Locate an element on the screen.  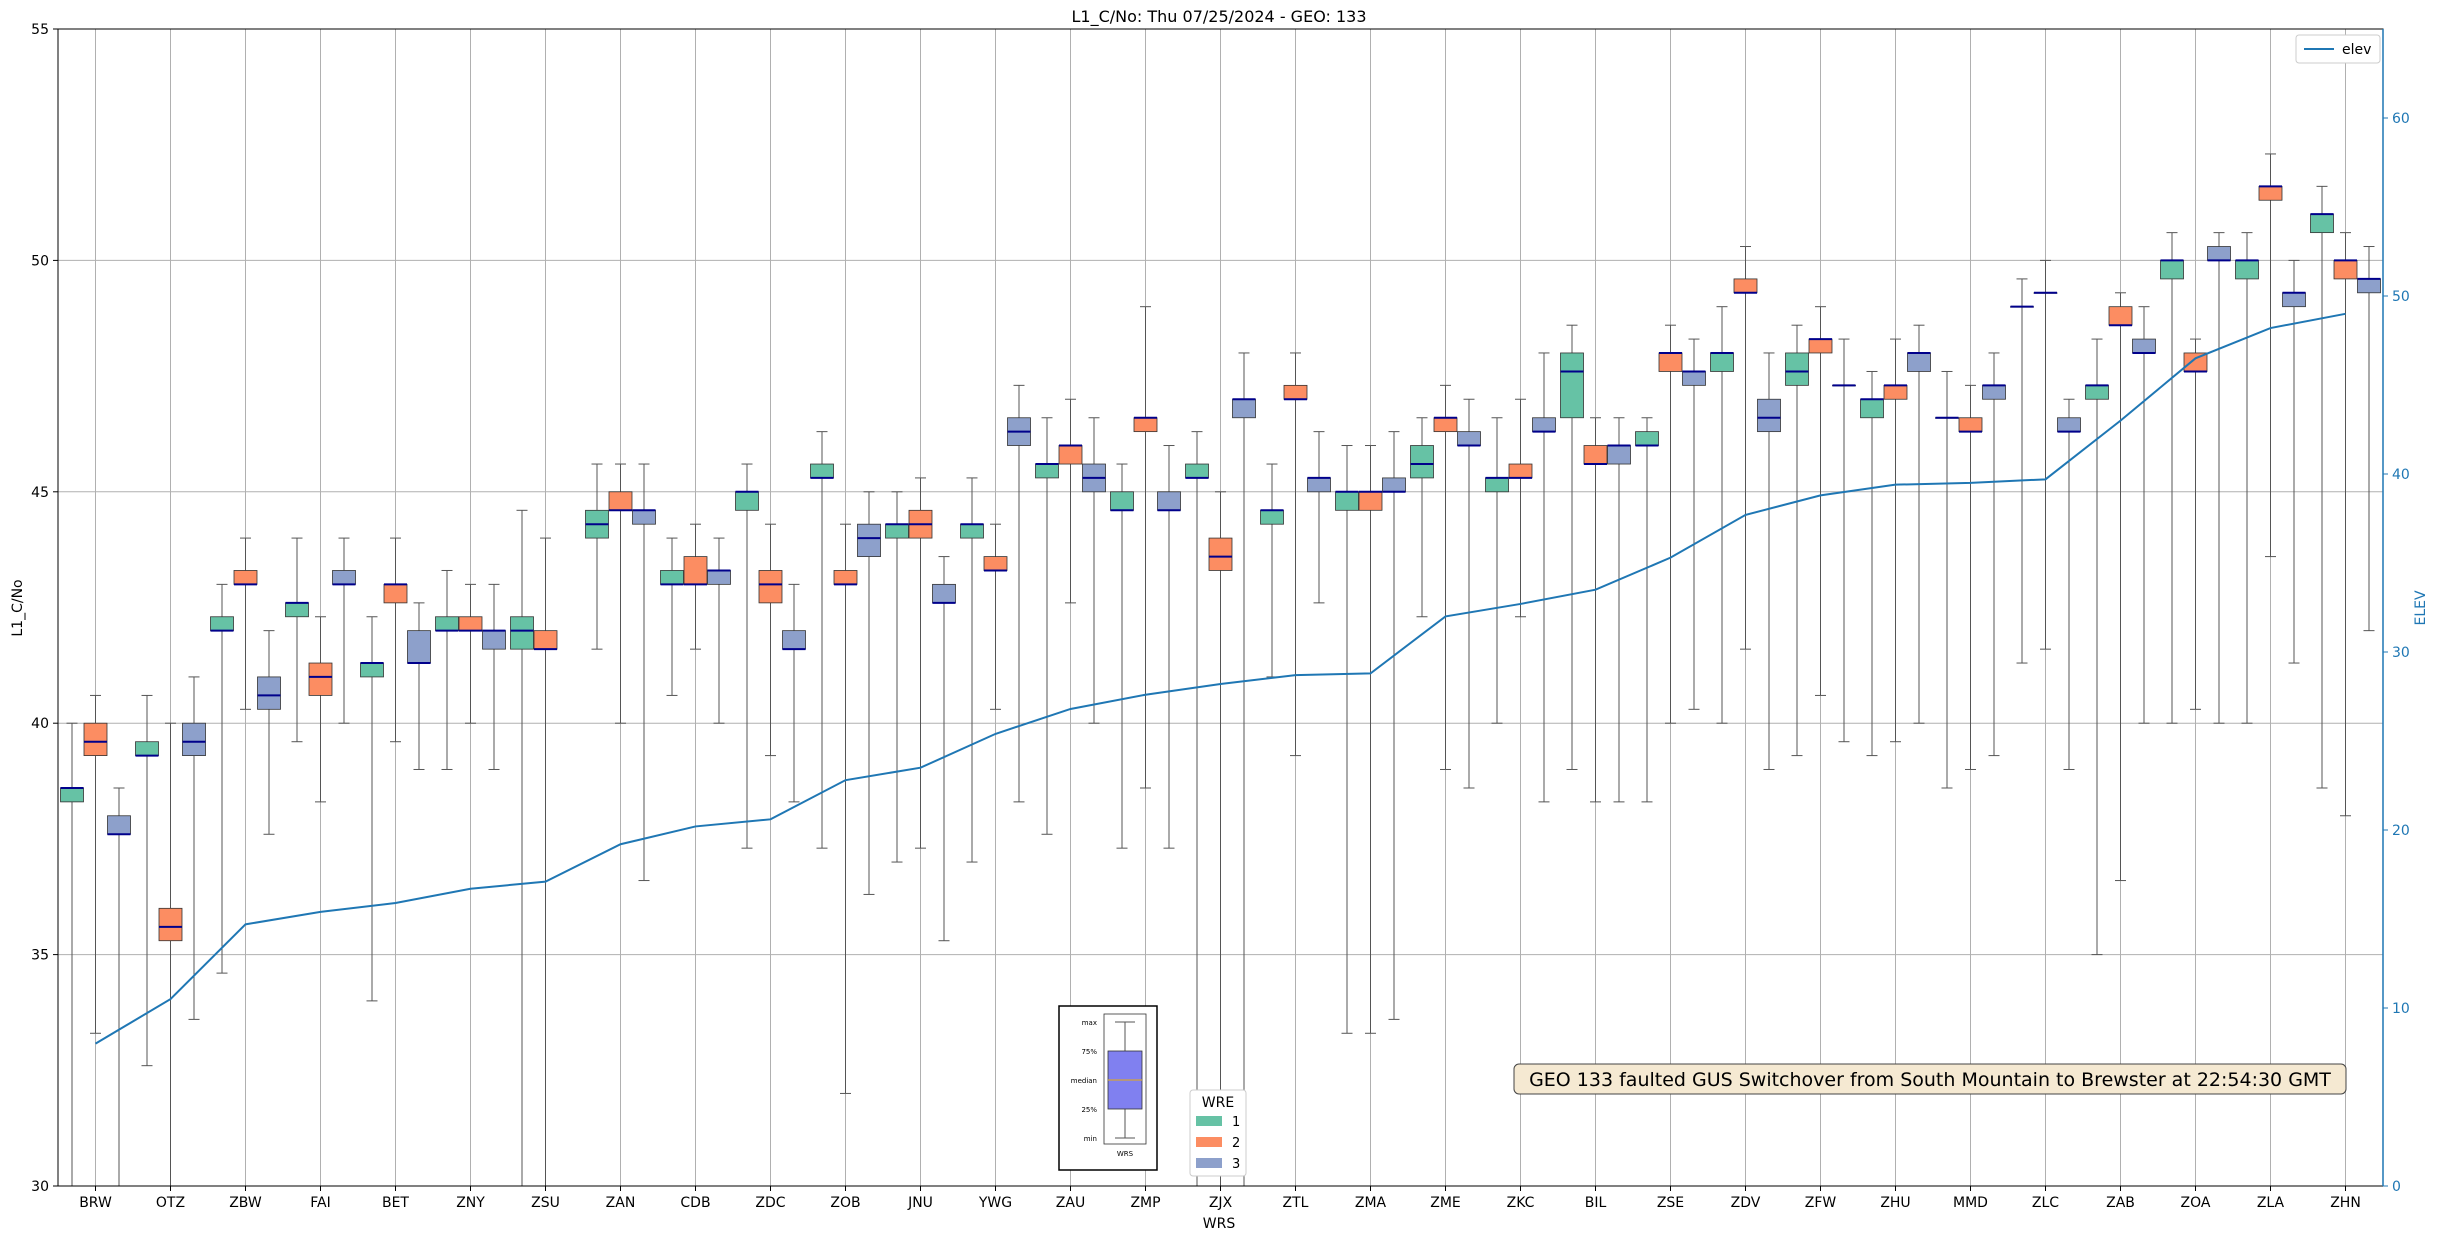
box-ZTL-wre1 is located at coordinates (1272, 517).